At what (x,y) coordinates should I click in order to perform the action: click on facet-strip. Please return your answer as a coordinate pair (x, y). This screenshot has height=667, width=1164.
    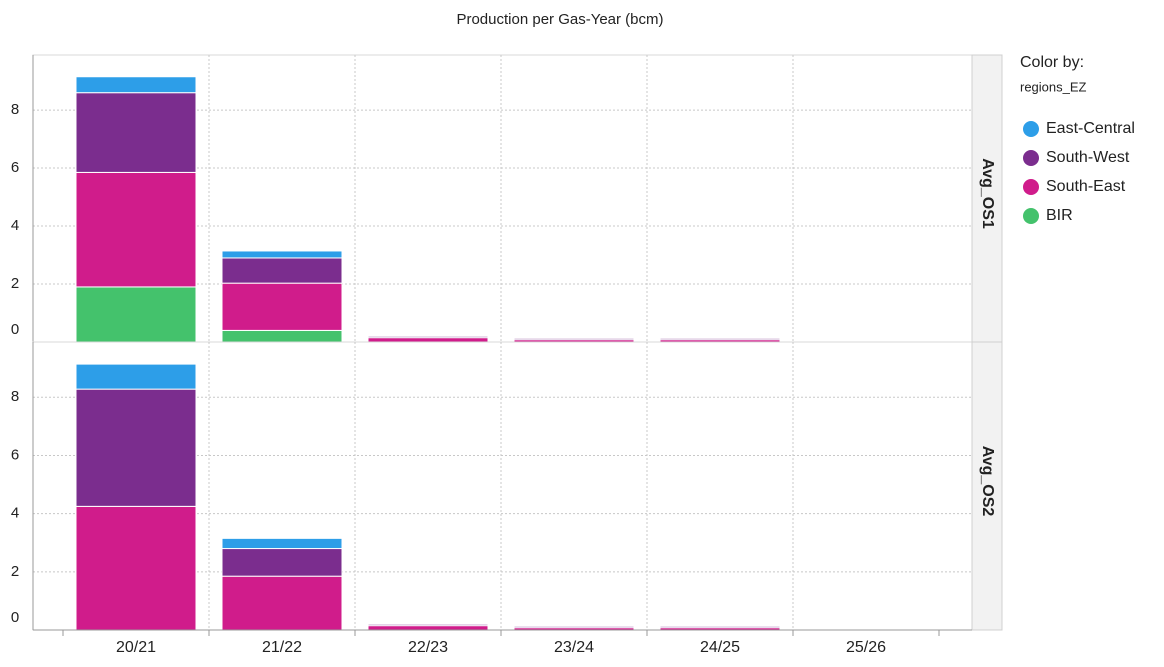
    Looking at the image, I should click on (987, 486).